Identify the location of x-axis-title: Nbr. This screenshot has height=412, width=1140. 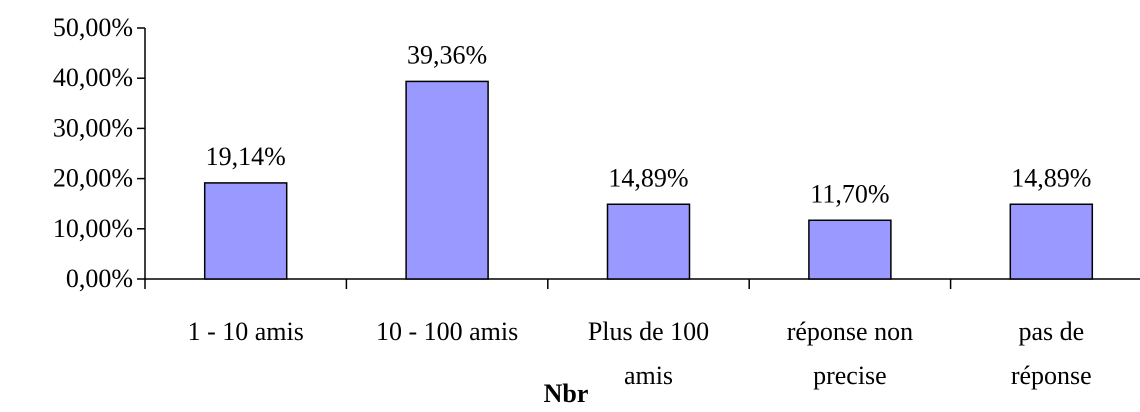
(566, 393).